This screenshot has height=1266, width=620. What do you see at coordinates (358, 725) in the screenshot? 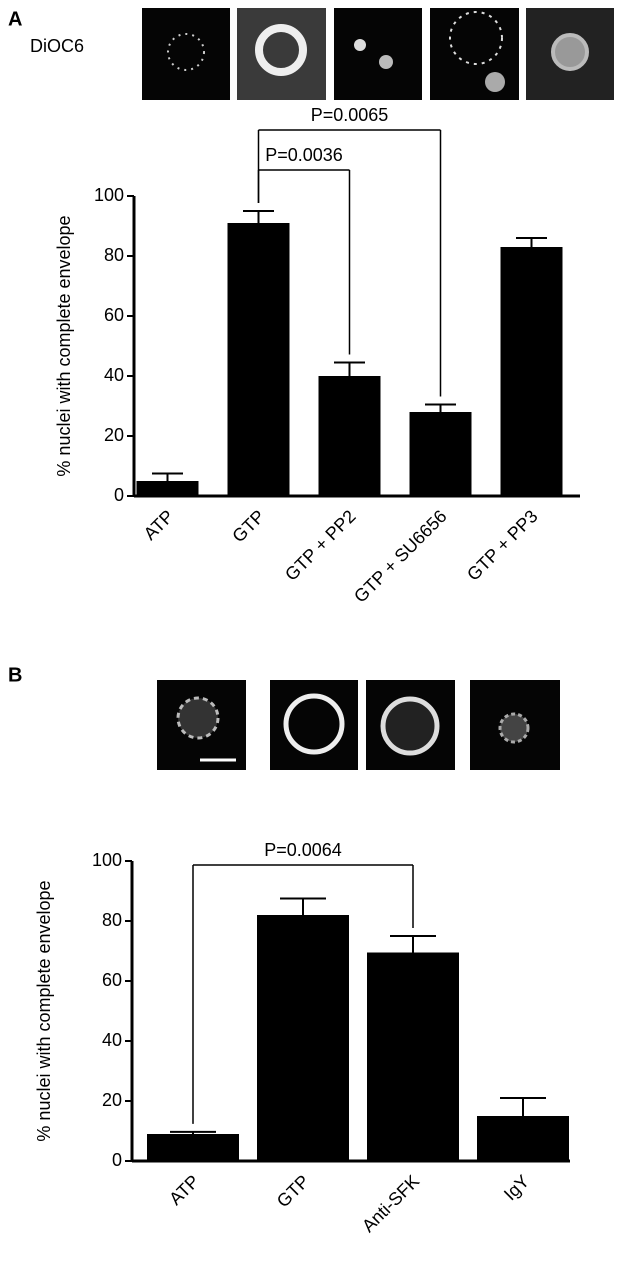
I see `micrographs-b` at bounding box center [358, 725].